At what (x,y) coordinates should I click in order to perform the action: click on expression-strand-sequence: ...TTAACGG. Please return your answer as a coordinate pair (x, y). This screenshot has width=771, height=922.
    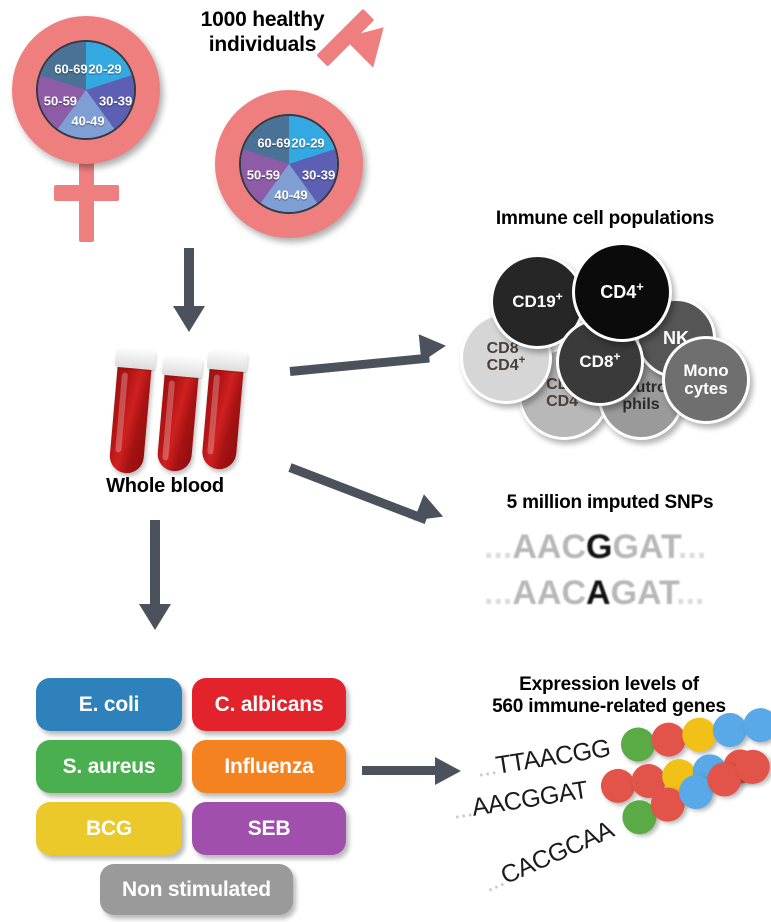
    Looking at the image, I should click on (543, 758).